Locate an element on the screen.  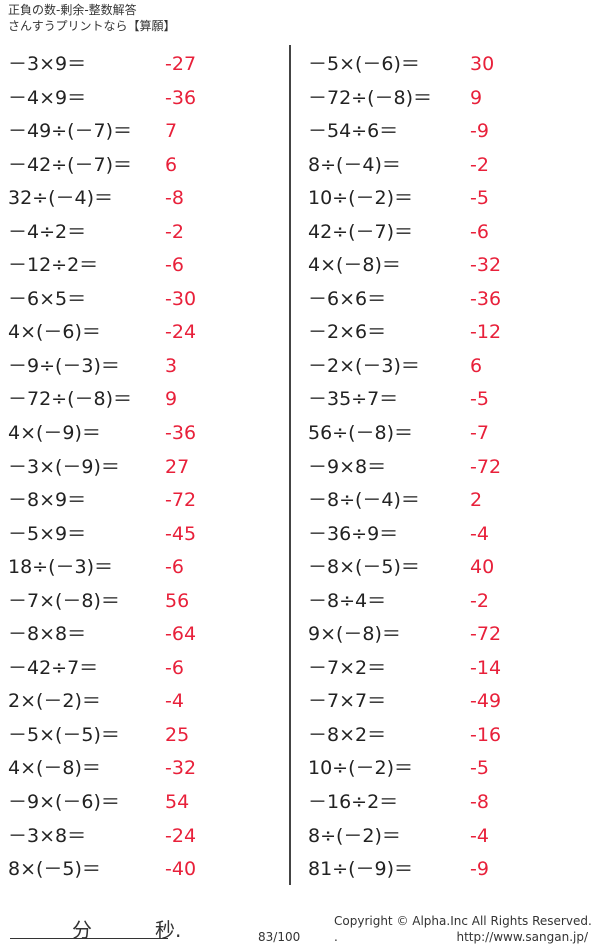
problem-text: 8÷(－4)＝ is located at coordinates (354, 164).